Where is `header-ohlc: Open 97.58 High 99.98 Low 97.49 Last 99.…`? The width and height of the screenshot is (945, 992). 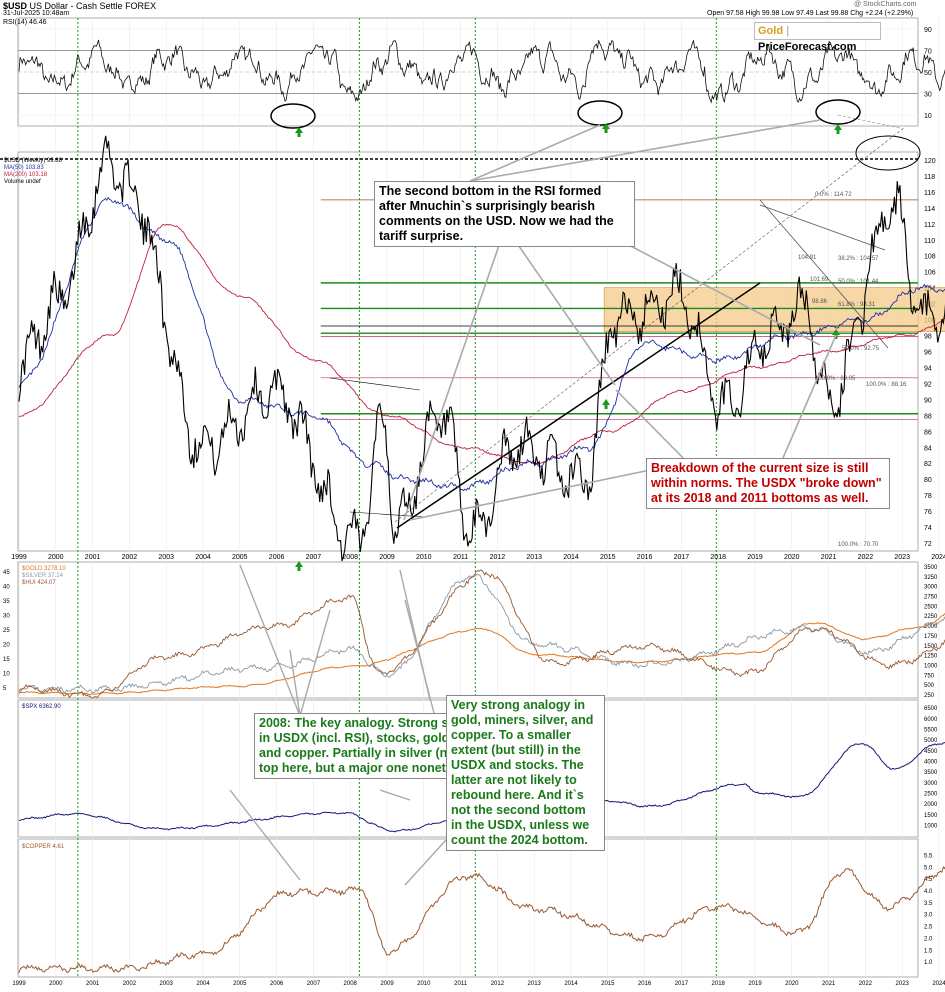
header-ohlc: Open 97.58 High 99.98 Low 97.49 Last 99.… is located at coordinates (810, 13).